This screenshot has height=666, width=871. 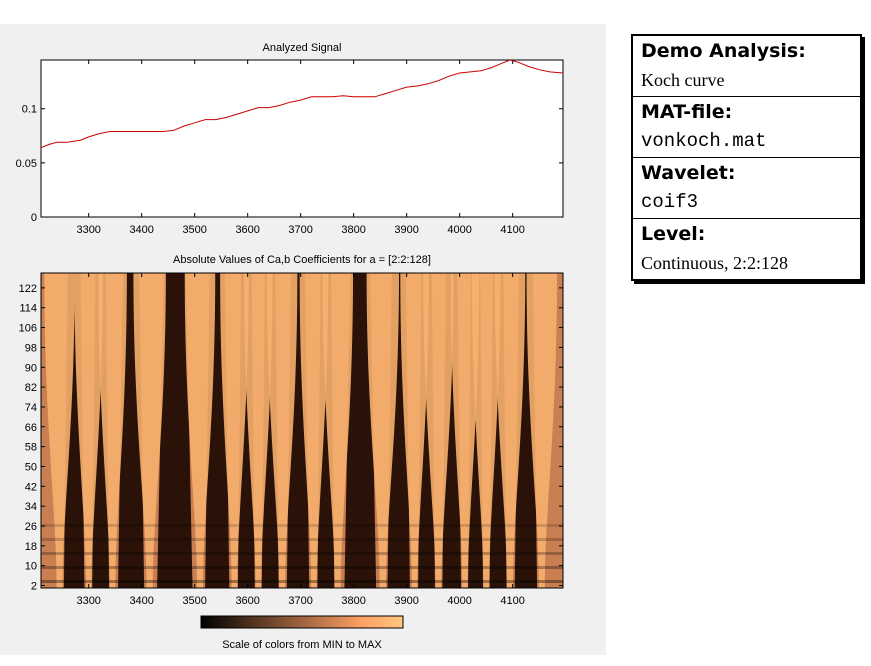 What do you see at coordinates (688, 173) in the screenshot?
I see `wavelet-heading: Wavelet:` at bounding box center [688, 173].